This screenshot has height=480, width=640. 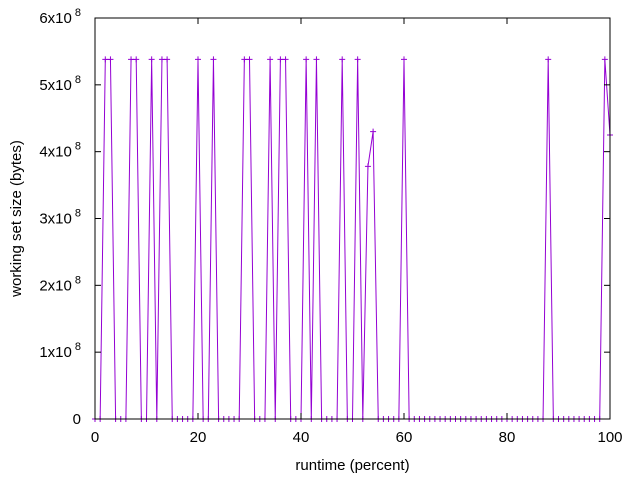 I want to click on y-axis-label: working set size (bytes), so click(x=16, y=219).